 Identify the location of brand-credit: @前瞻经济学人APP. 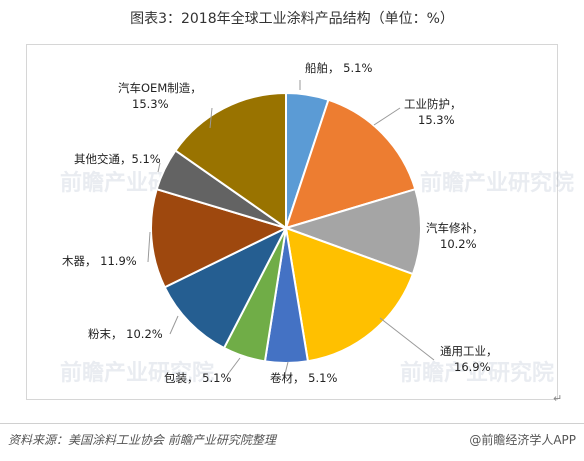
(522, 440).